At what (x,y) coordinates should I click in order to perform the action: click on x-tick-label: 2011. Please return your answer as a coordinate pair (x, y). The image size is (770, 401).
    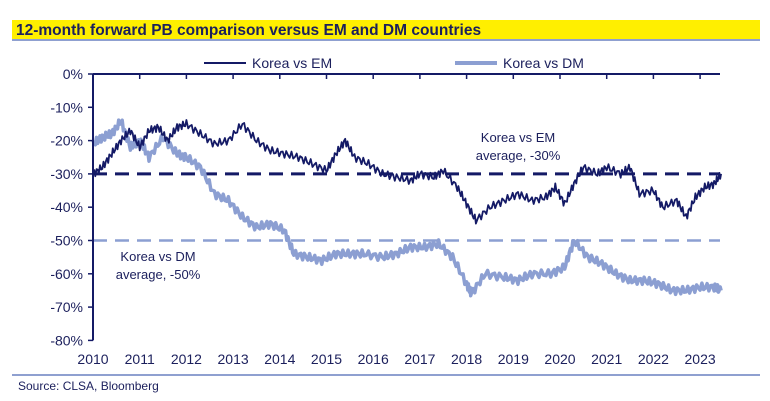
    Looking at the image, I should click on (140, 359).